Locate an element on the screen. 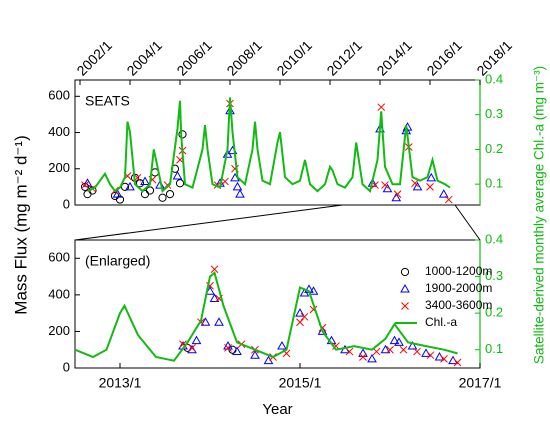 The image size is (550, 425). legend-label: 1900-2000m is located at coordinates (458, 288).